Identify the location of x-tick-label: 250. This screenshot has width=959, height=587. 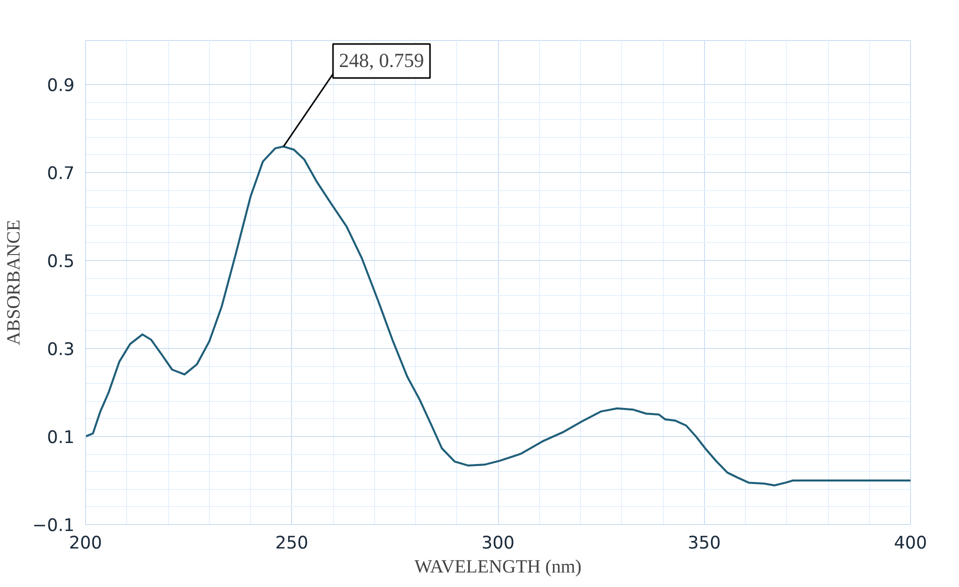
(291, 544).